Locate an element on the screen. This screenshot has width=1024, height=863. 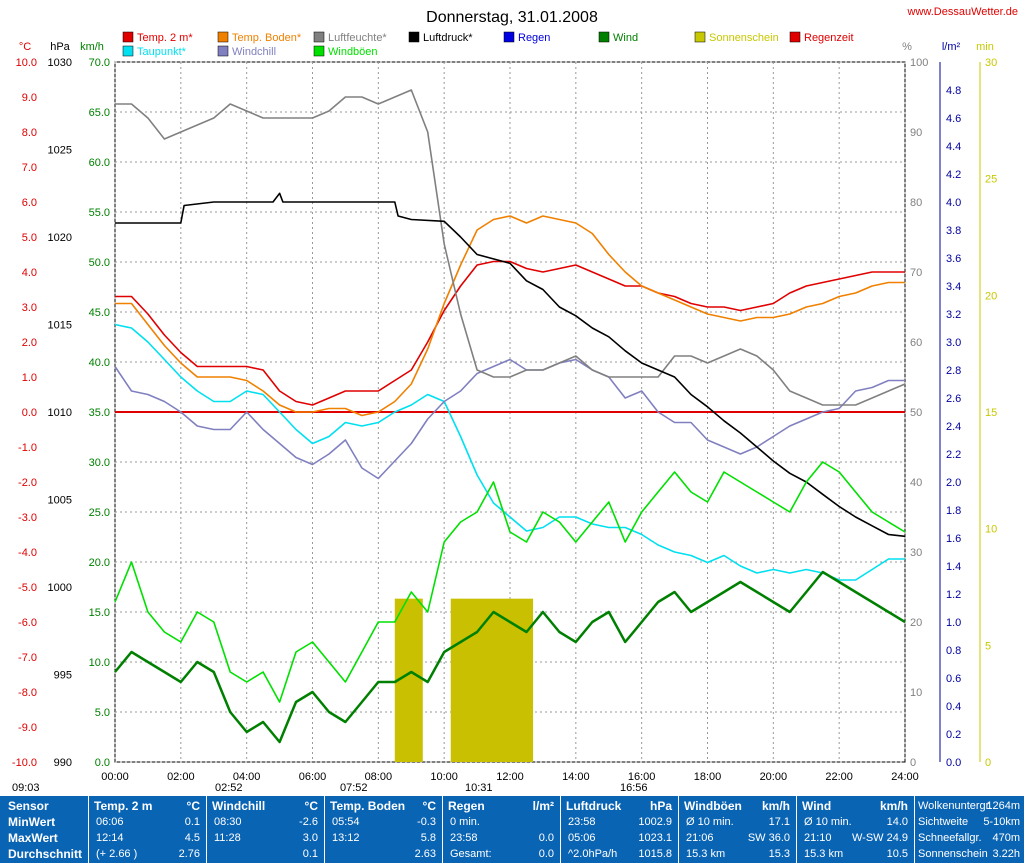
rain-tick-label: 3.8 is located at coordinates (953, 231).